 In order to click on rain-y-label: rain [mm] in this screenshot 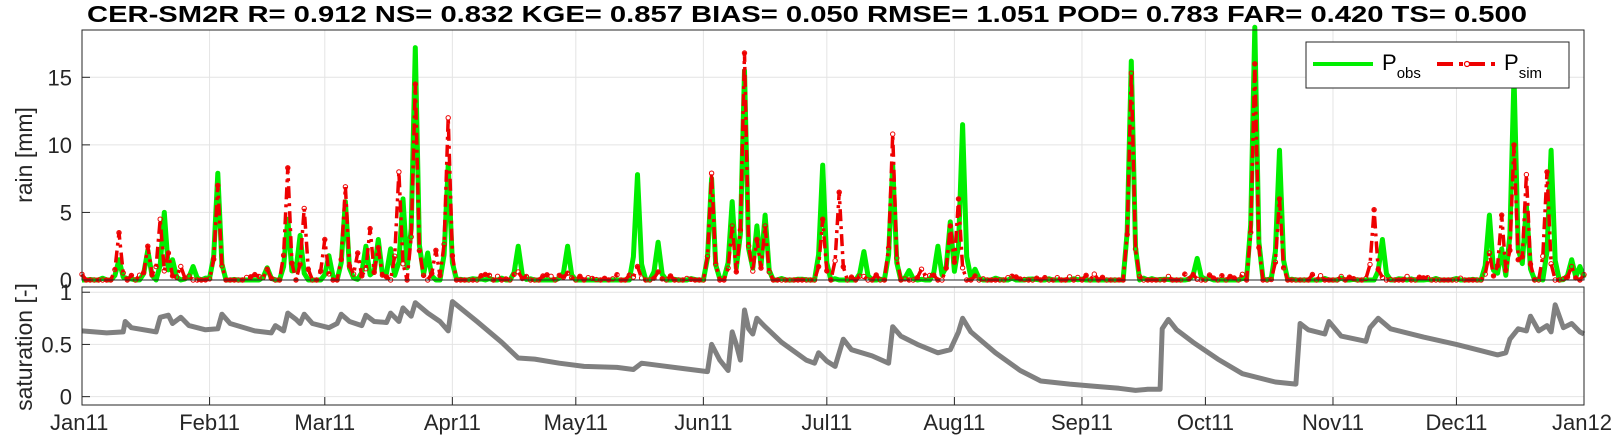, I will do `click(24, 155)`.